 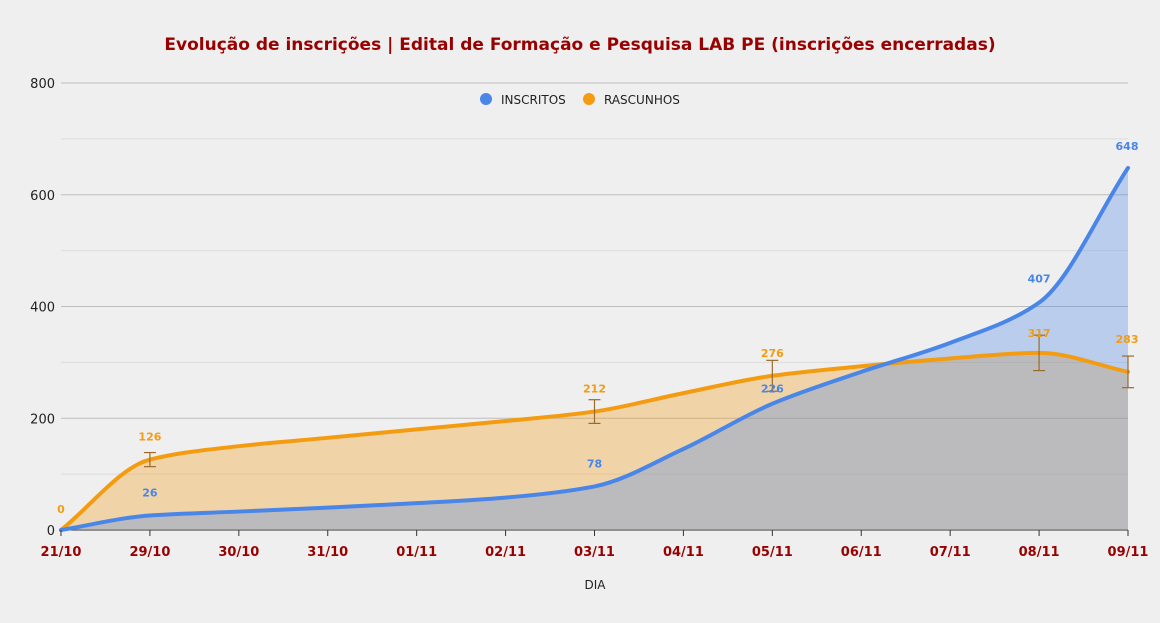 What do you see at coordinates (596, 585) in the screenshot?
I see `x-axis-label: DIA` at bounding box center [596, 585].